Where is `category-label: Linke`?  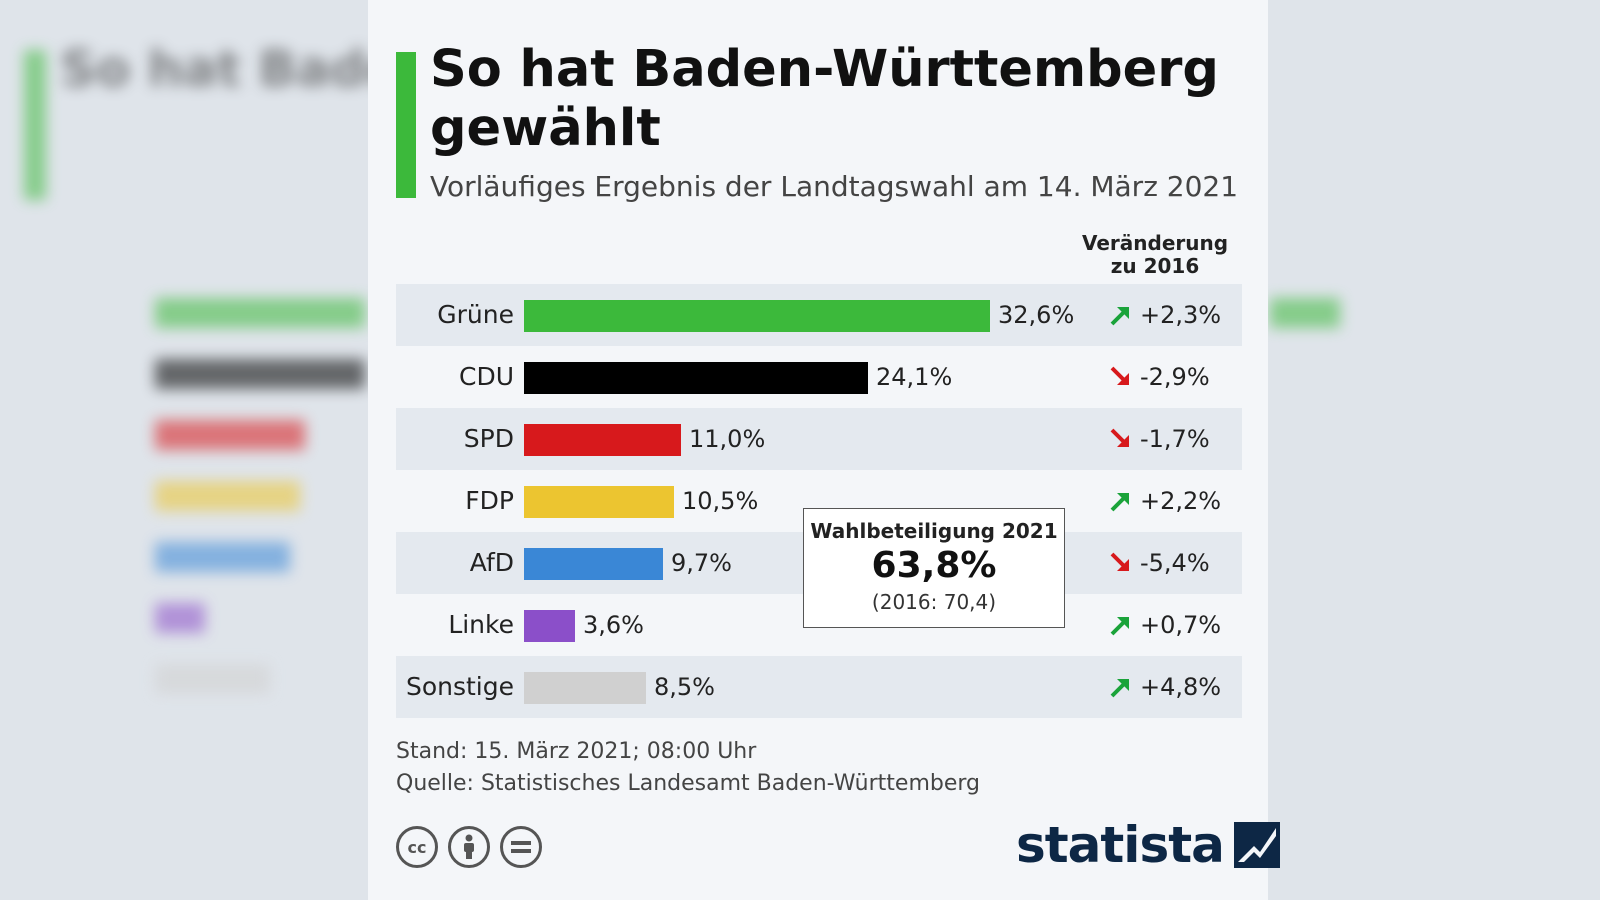 category-label: Linke is located at coordinates (481, 624).